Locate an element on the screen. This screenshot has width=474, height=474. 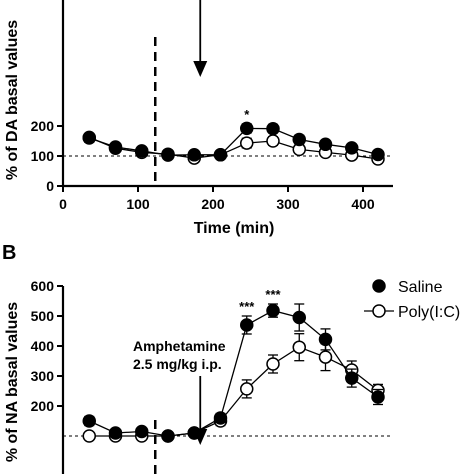
x-tick-label-0-2: 200 is located at coordinates (213, 204).